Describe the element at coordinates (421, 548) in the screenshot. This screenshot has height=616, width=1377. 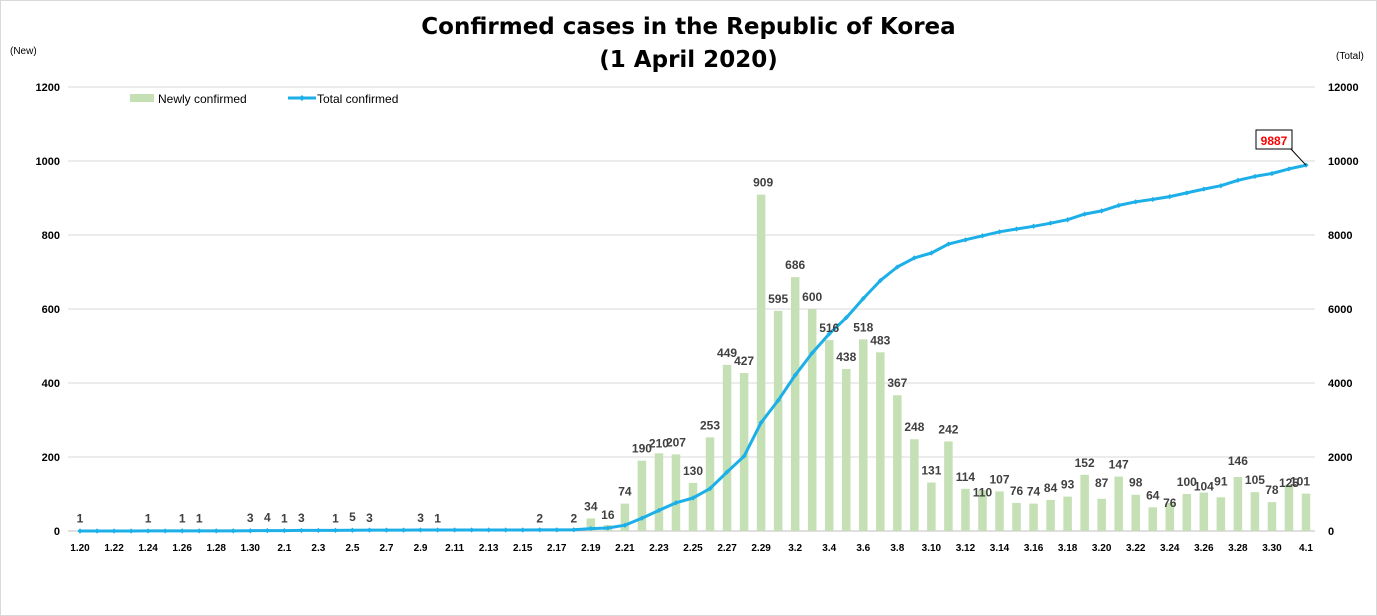
I see `x-tick-label: 2.9` at that location.